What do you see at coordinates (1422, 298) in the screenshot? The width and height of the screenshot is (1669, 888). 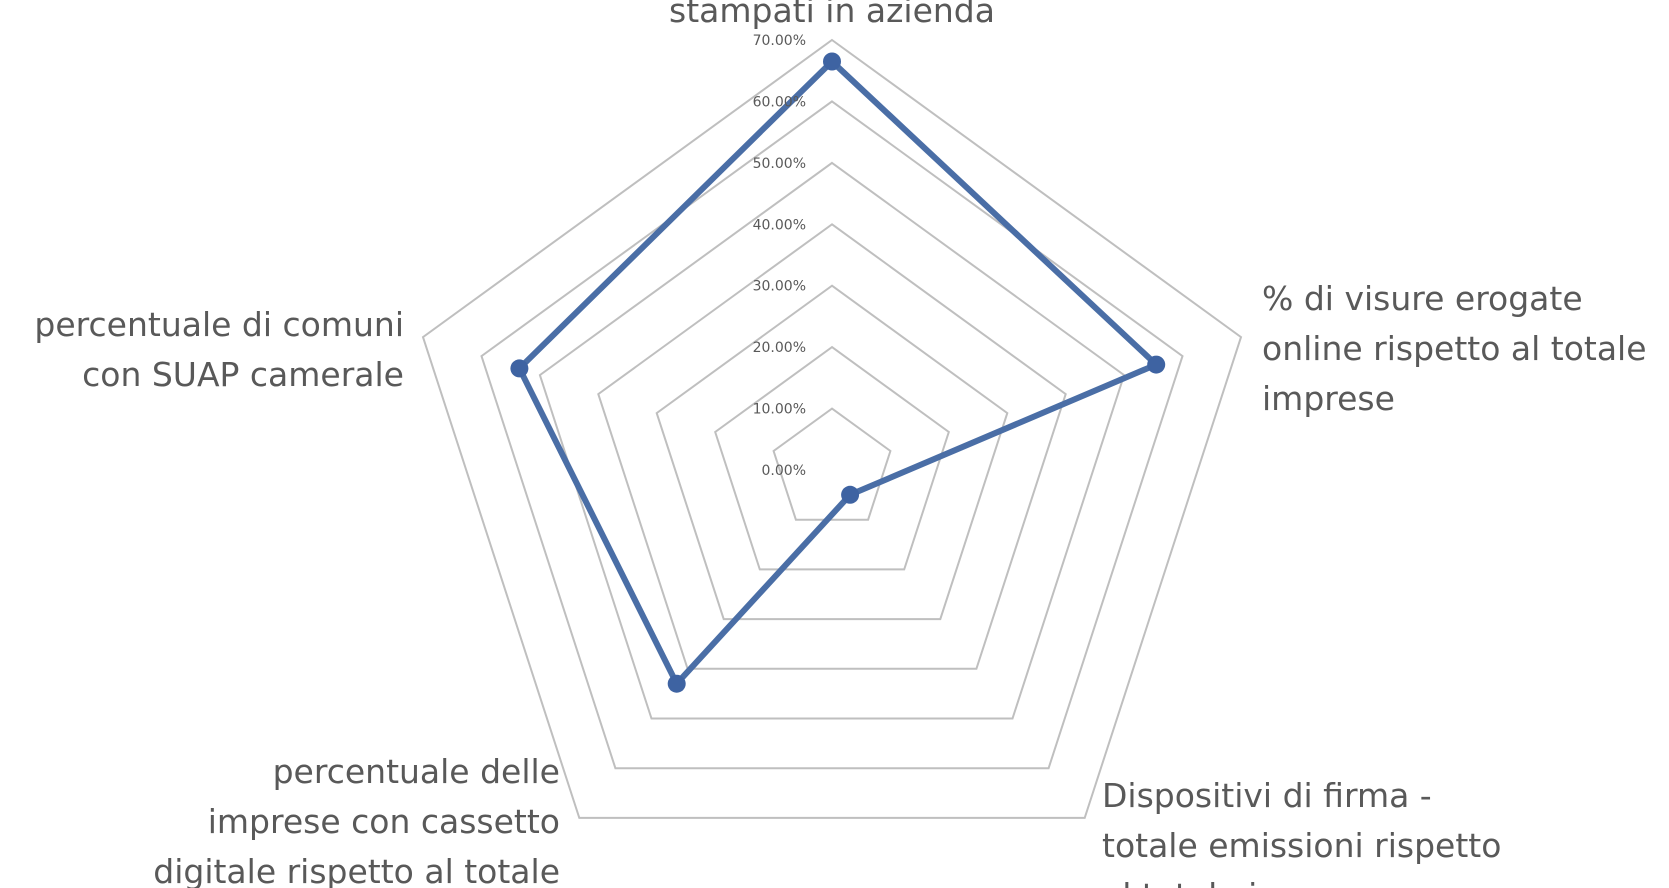 I see `category-label: % di visure erogate` at bounding box center [1422, 298].